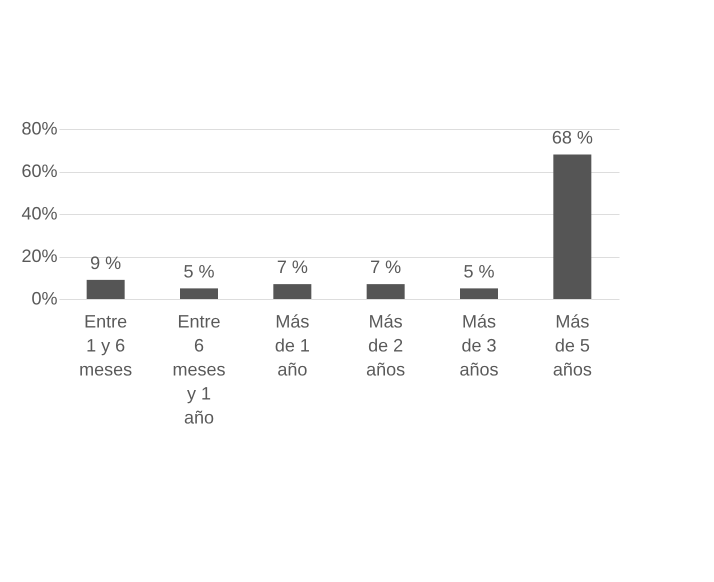 The width and height of the screenshot is (714, 582). I want to click on x-tick-label: Entre 6 meses y 1 año, so click(199, 370).